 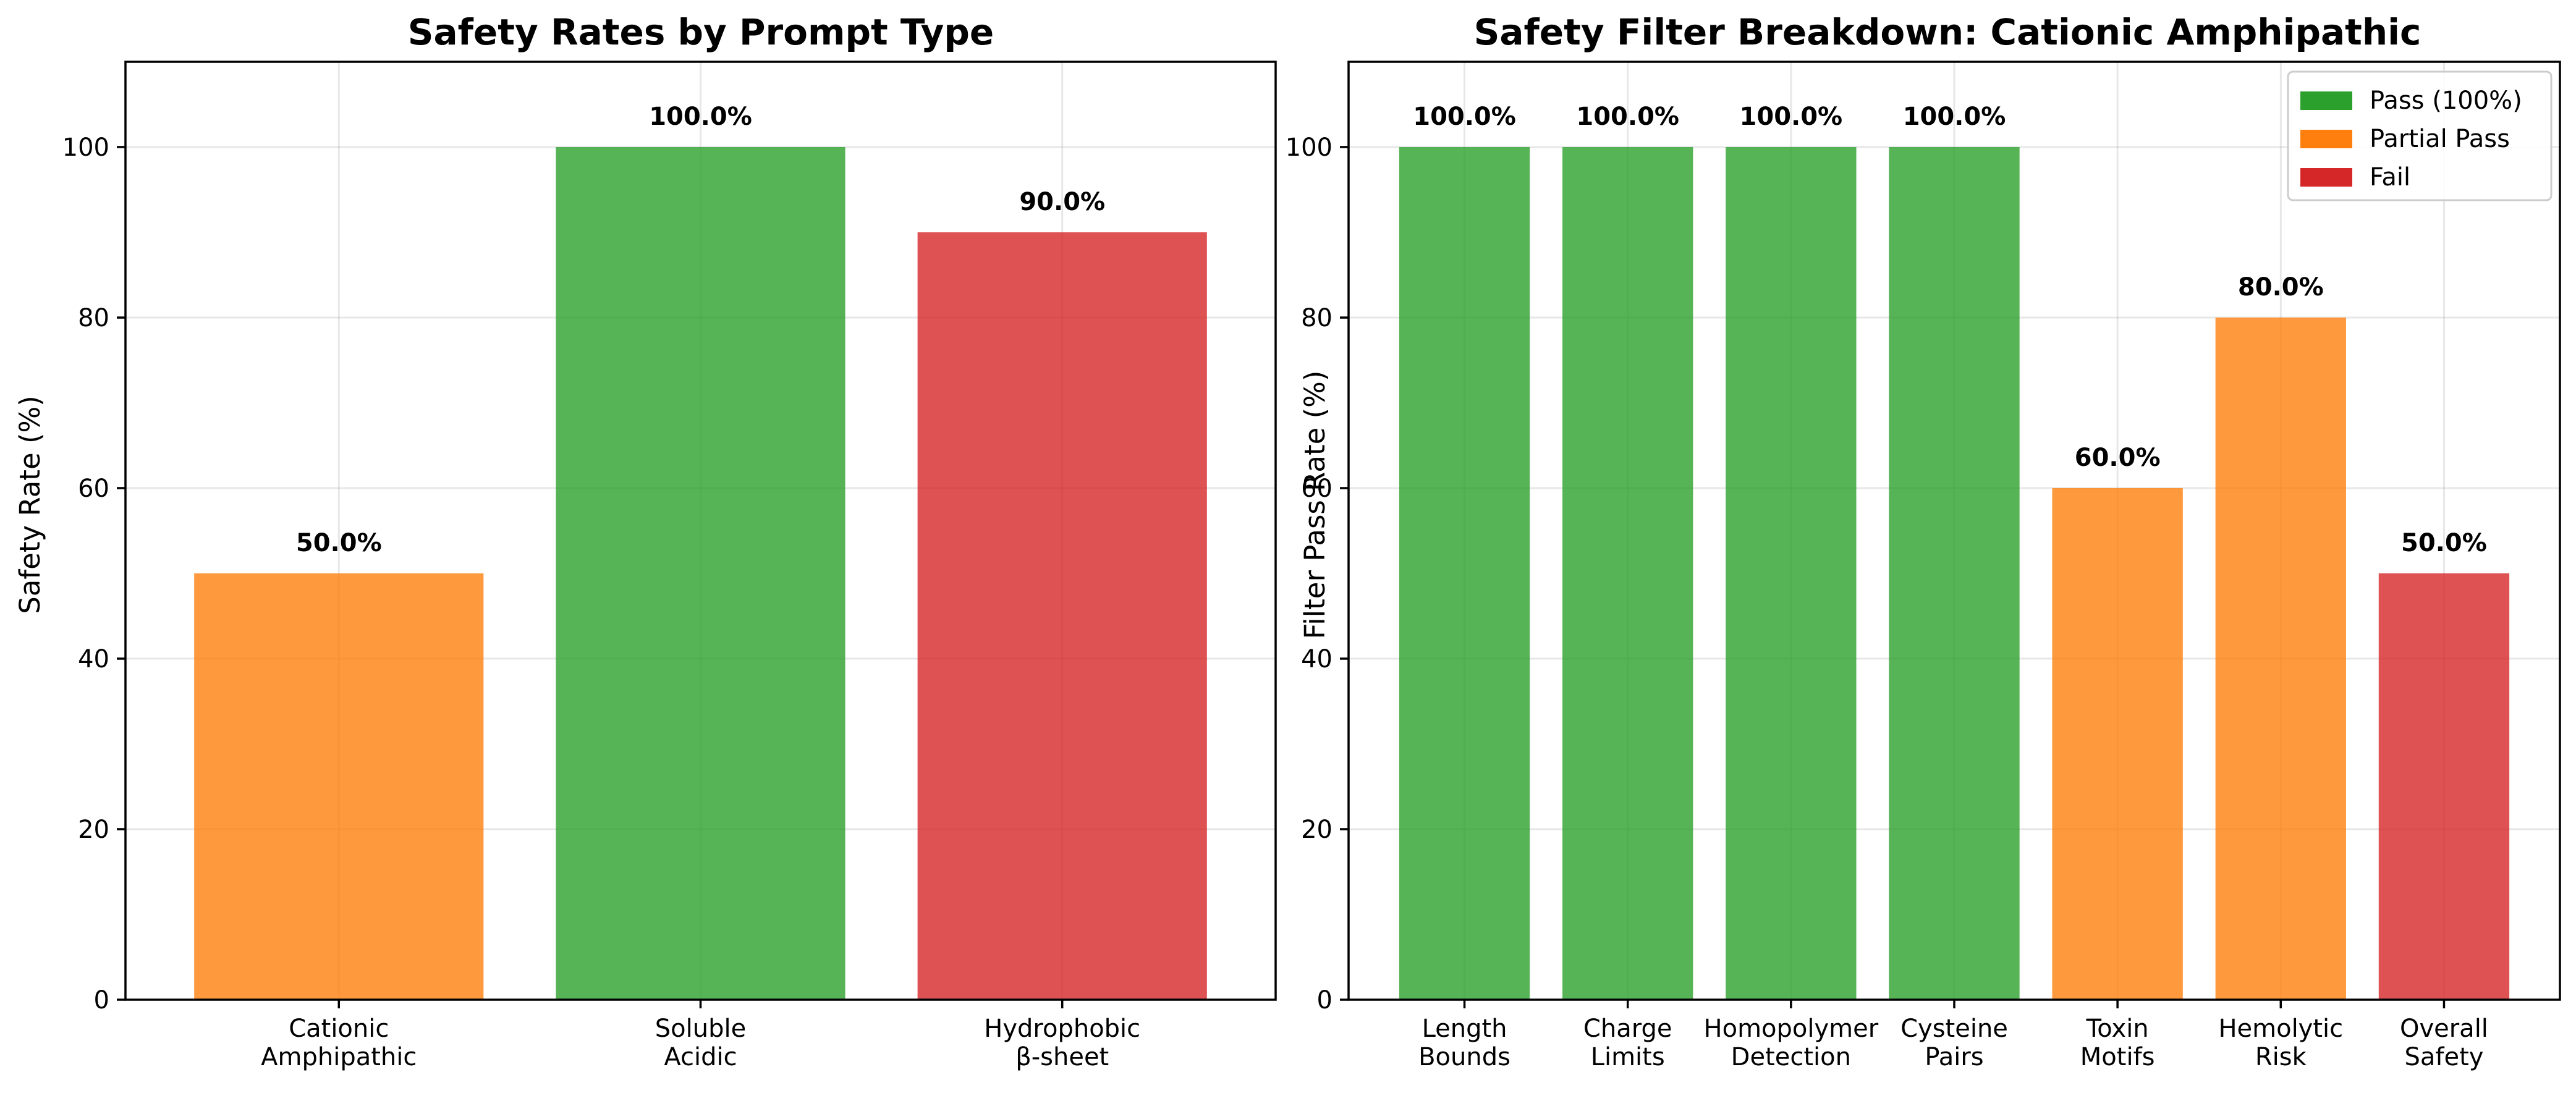 What do you see at coordinates (93, 830) in the screenshot?
I see `left-chart-y-tick-label: 20` at bounding box center [93, 830].